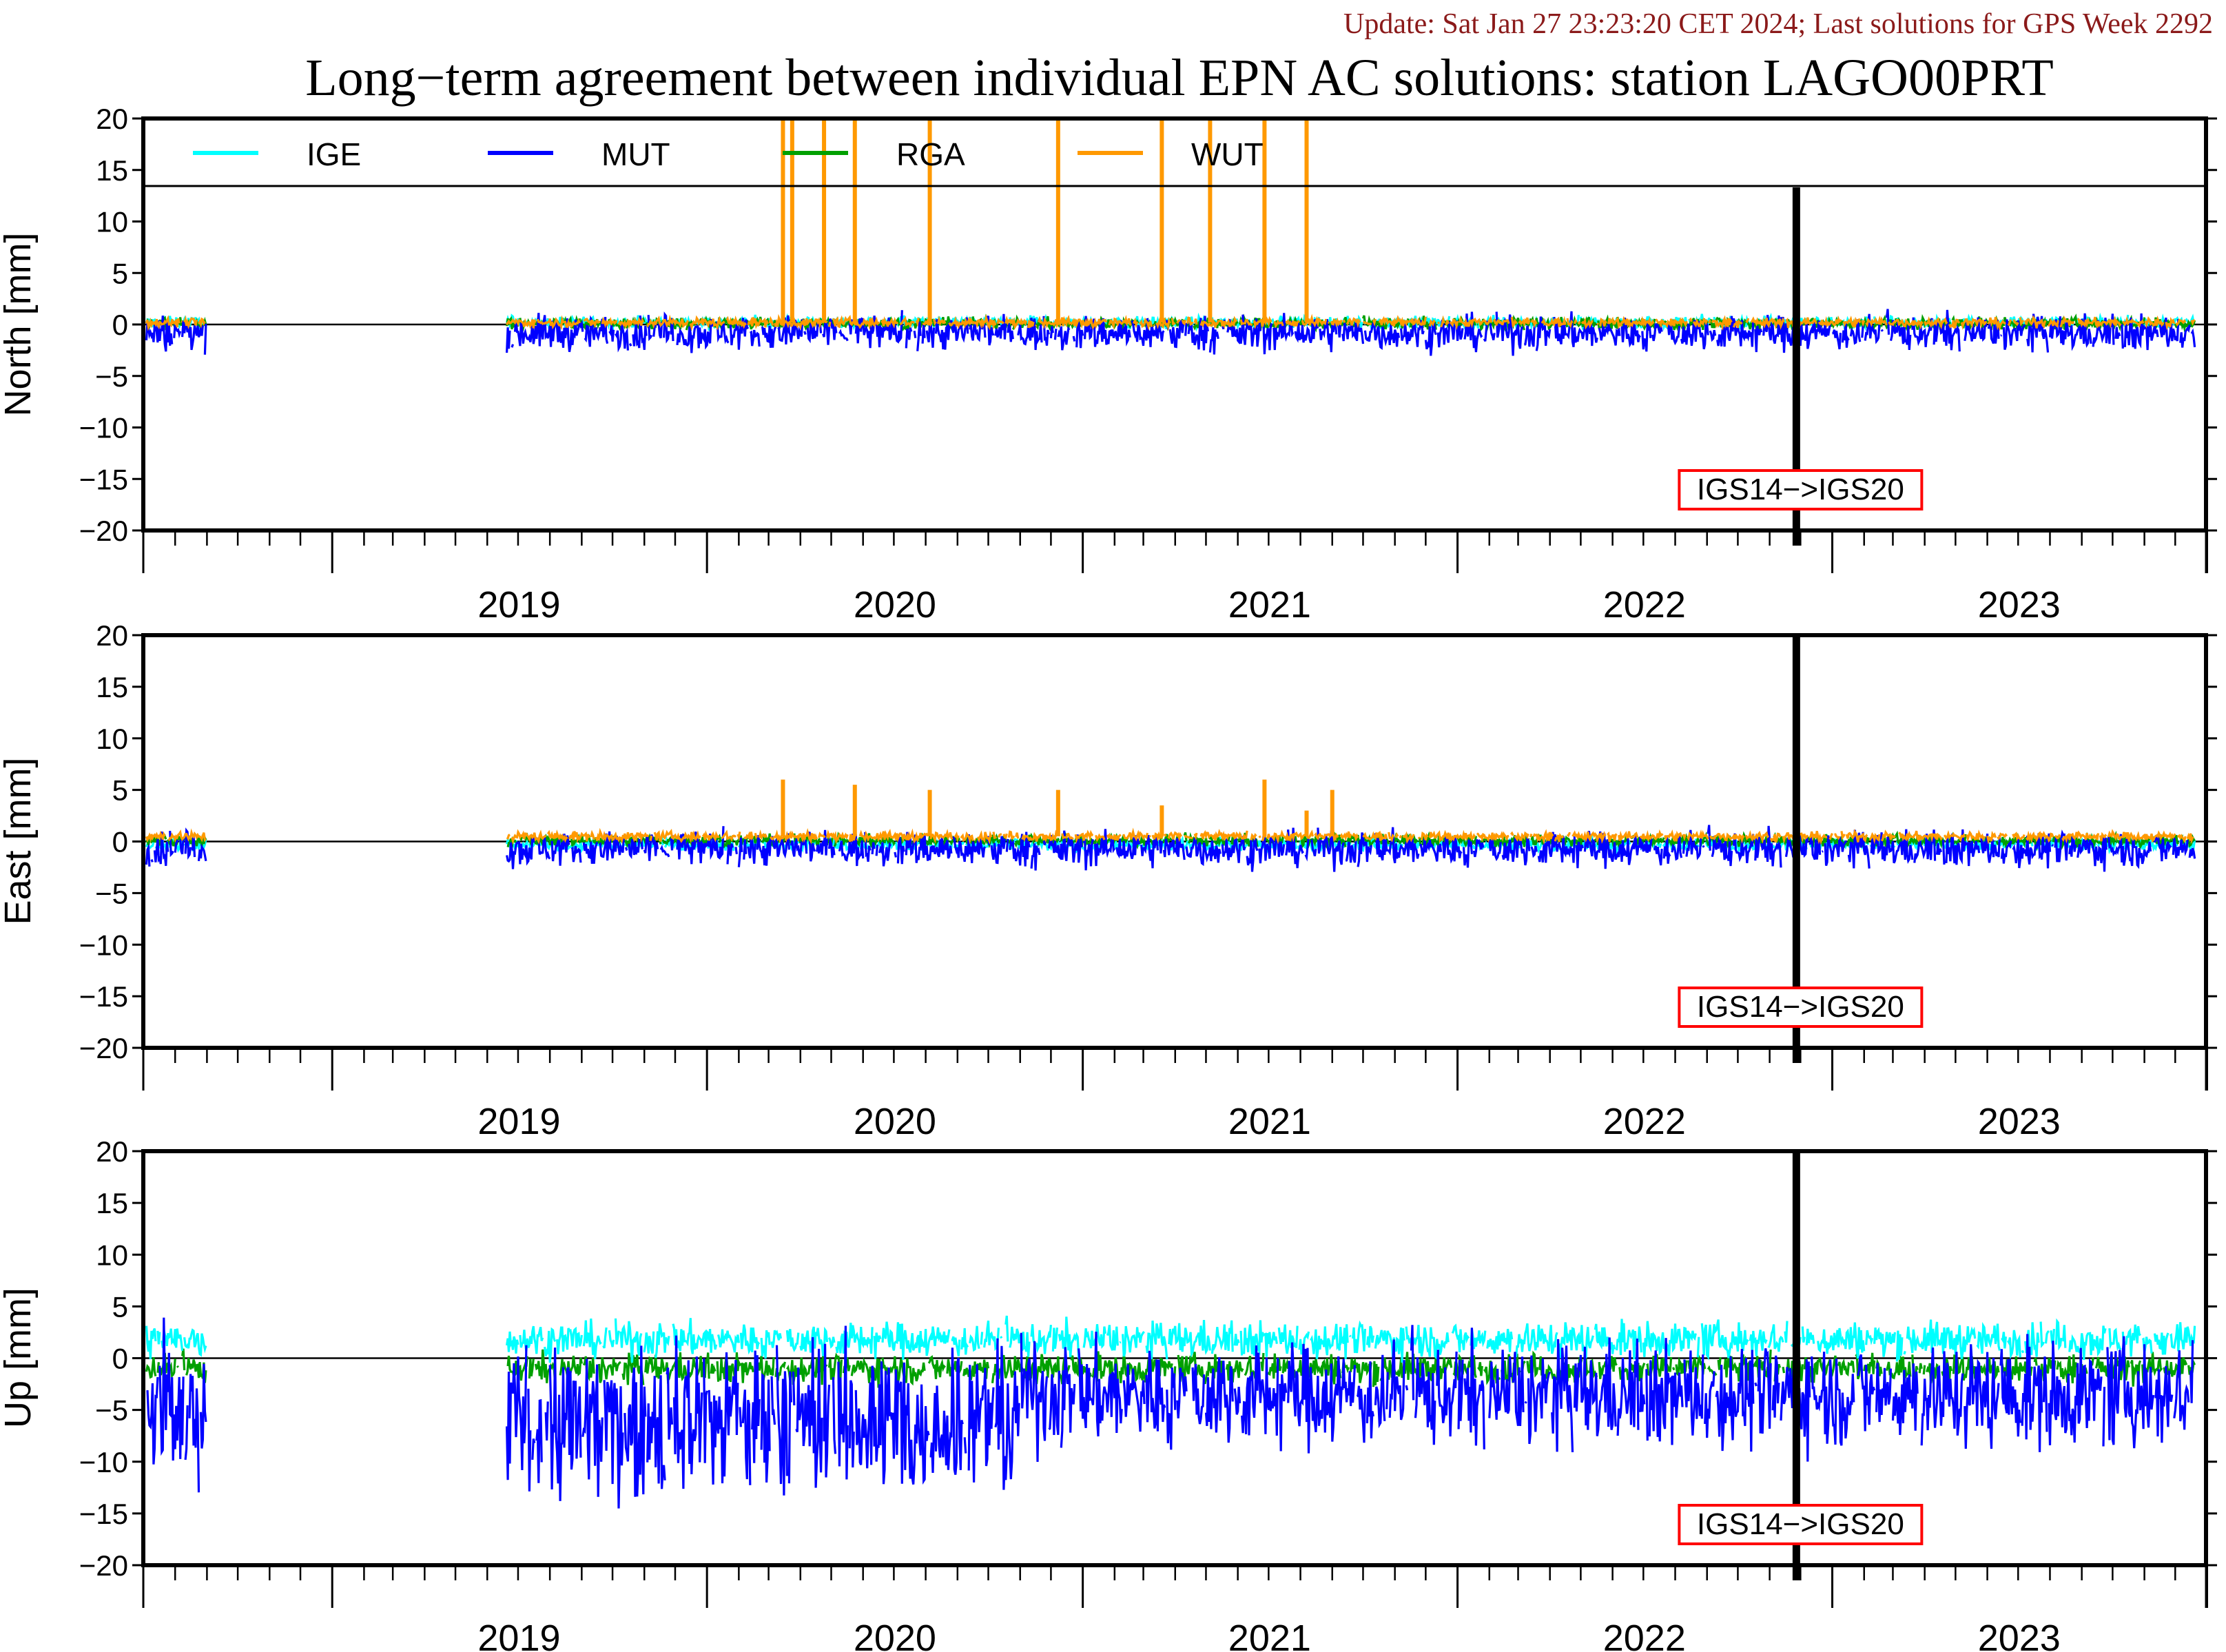 The height and width of the screenshot is (1652, 2226). What do you see at coordinates (1170, 1339) in the screenshot?
I see `series-line-ige` at bounding box center [1170, 1339].